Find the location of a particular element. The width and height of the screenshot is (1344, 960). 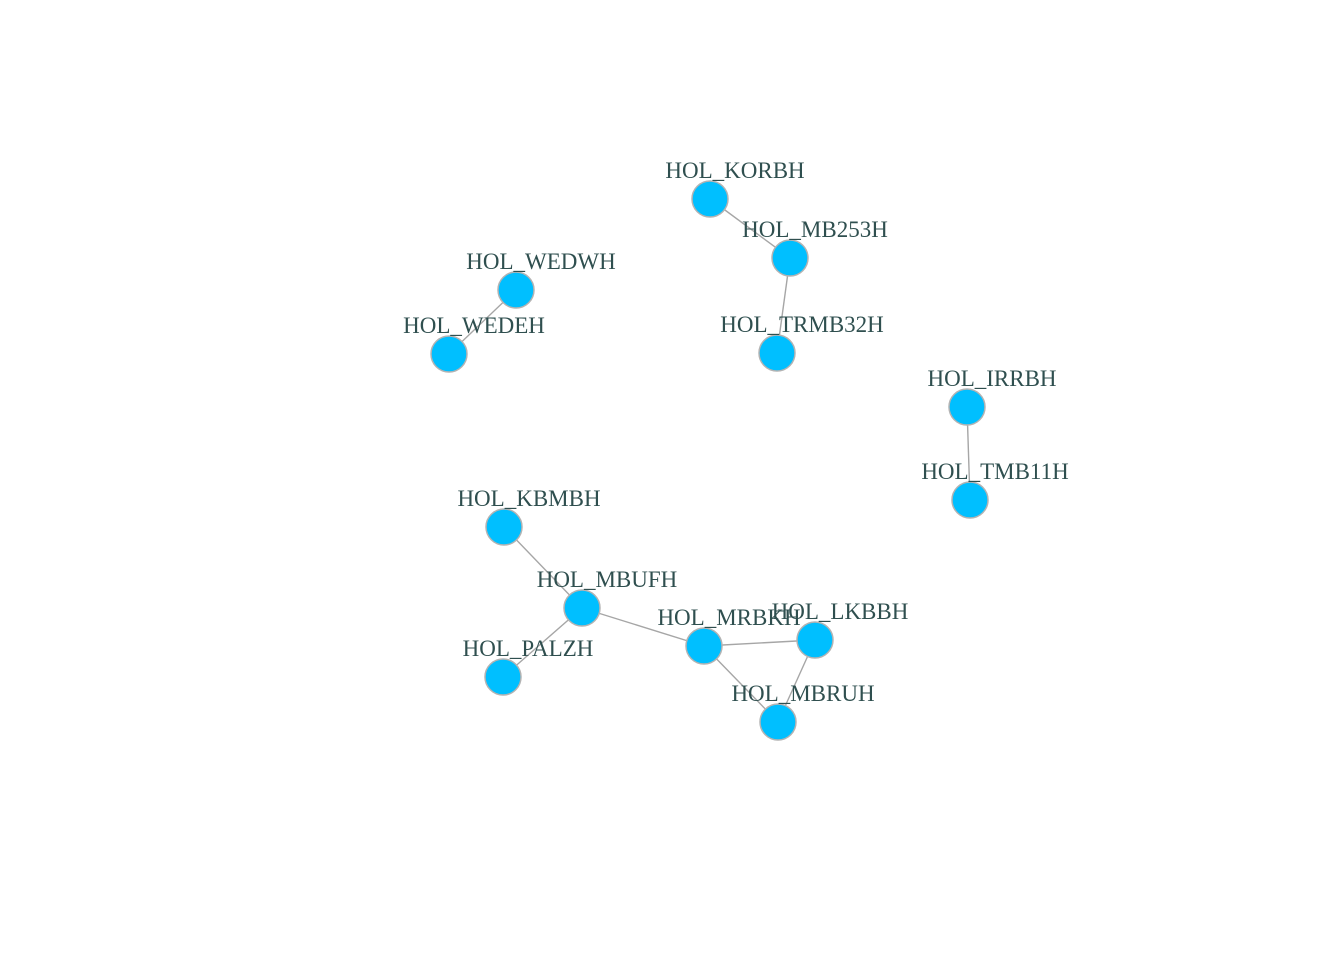

node-label-HOL_MRBKH: HOL_MRBKH is located at coordinates (728, 617).